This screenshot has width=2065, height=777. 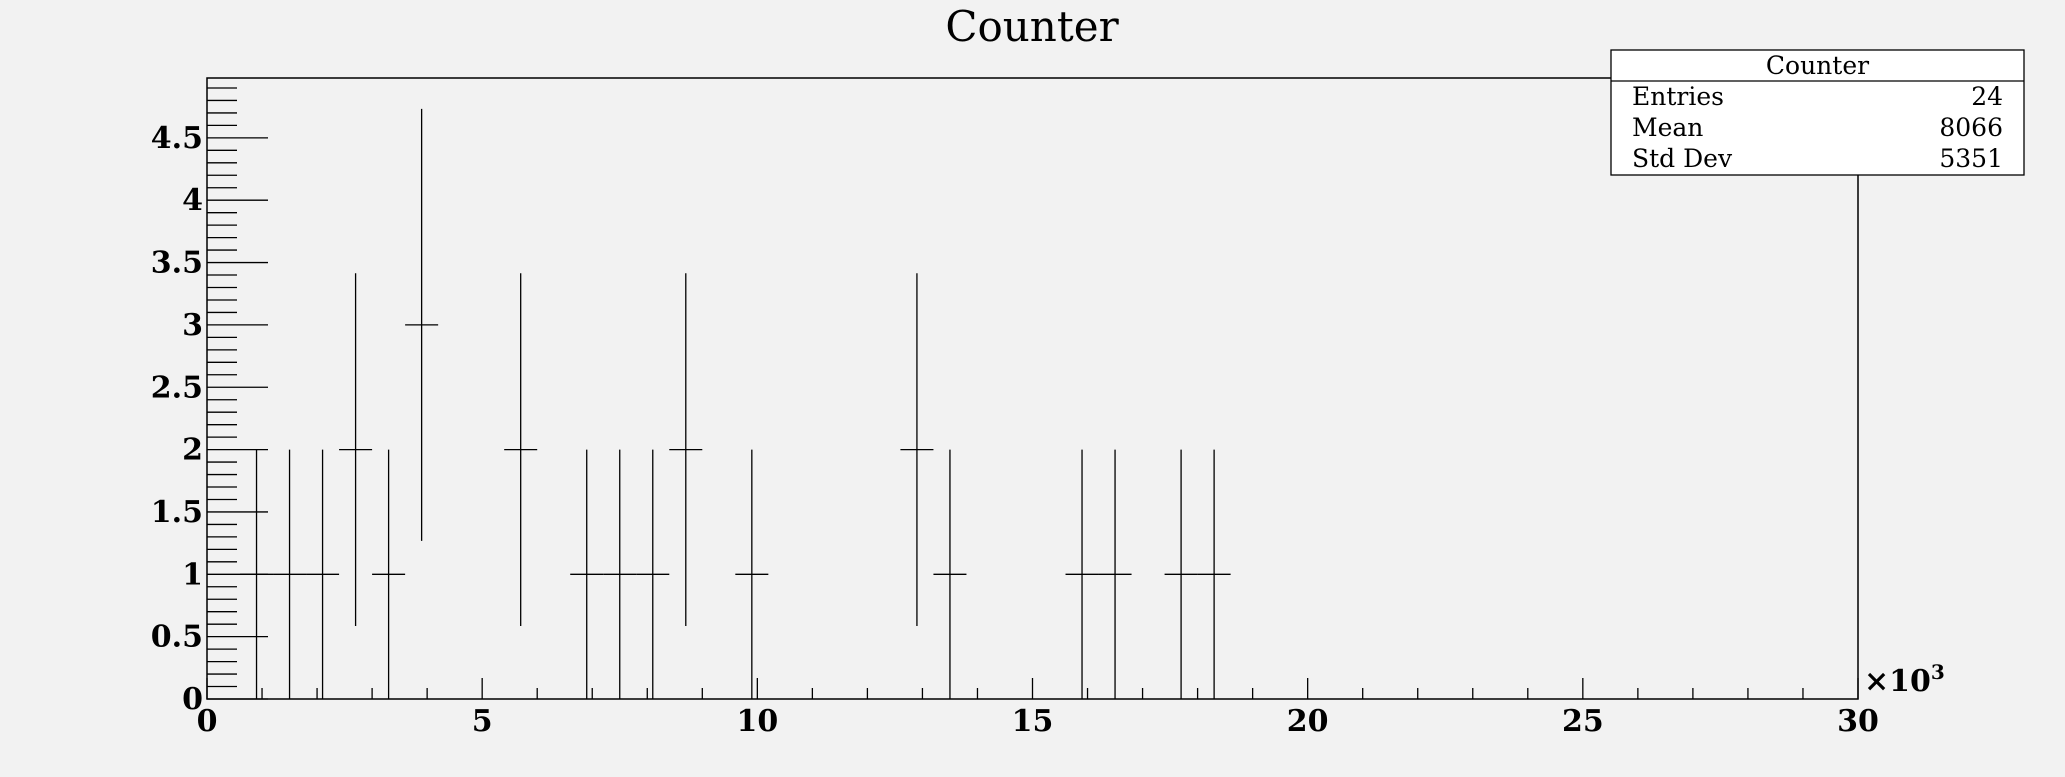 I want to click on y-tick-label: 2.5, so click(x=177, y=387).